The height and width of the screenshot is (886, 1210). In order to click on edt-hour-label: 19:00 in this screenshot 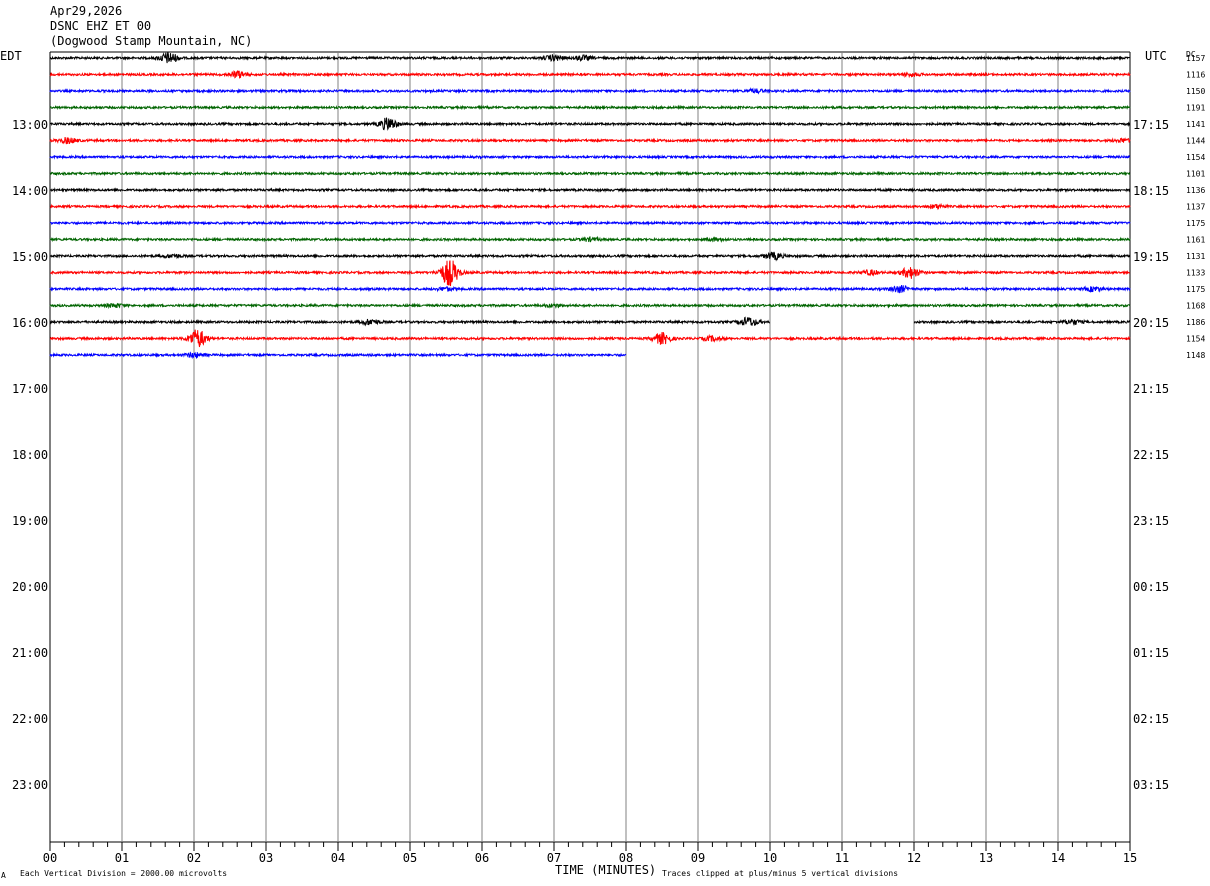, I will do `click(30, 521)`.